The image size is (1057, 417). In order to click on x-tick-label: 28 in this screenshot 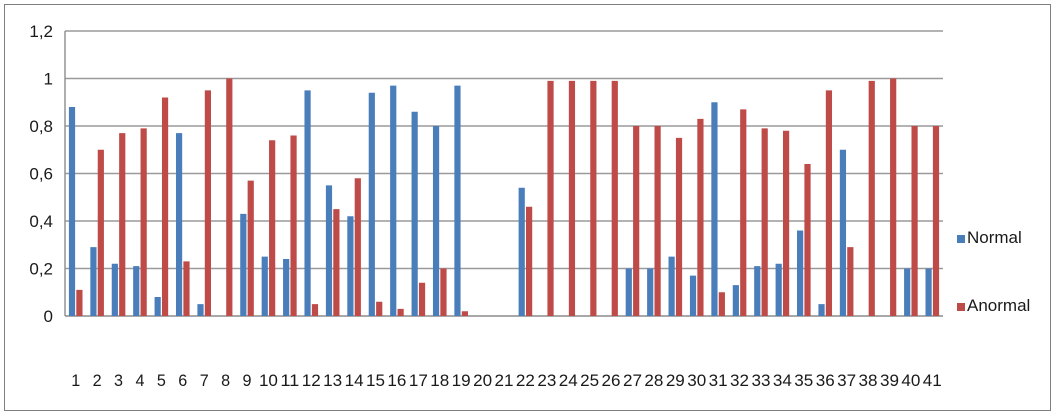, I will do `click(653, 380)`.